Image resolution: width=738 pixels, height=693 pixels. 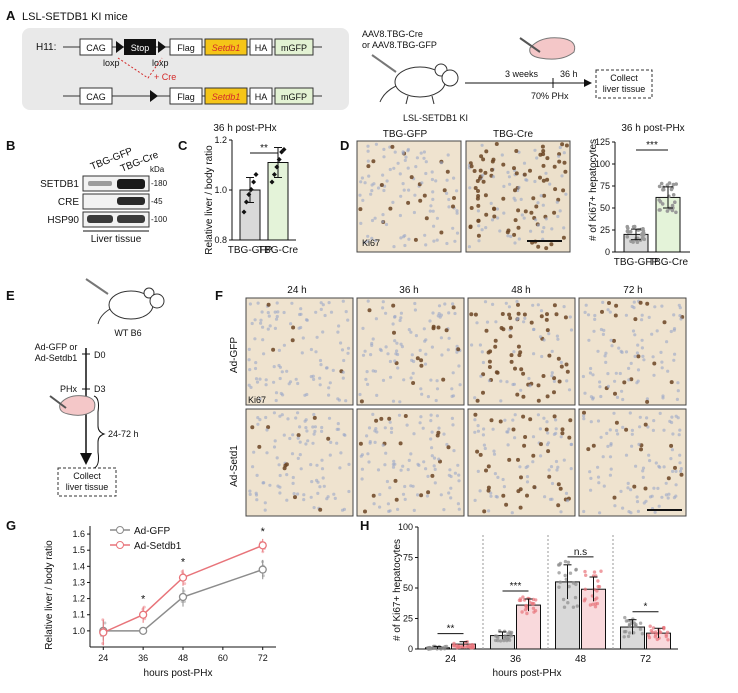 I want to click on y-tick-label: 1.0, so click(x=78, y=631).